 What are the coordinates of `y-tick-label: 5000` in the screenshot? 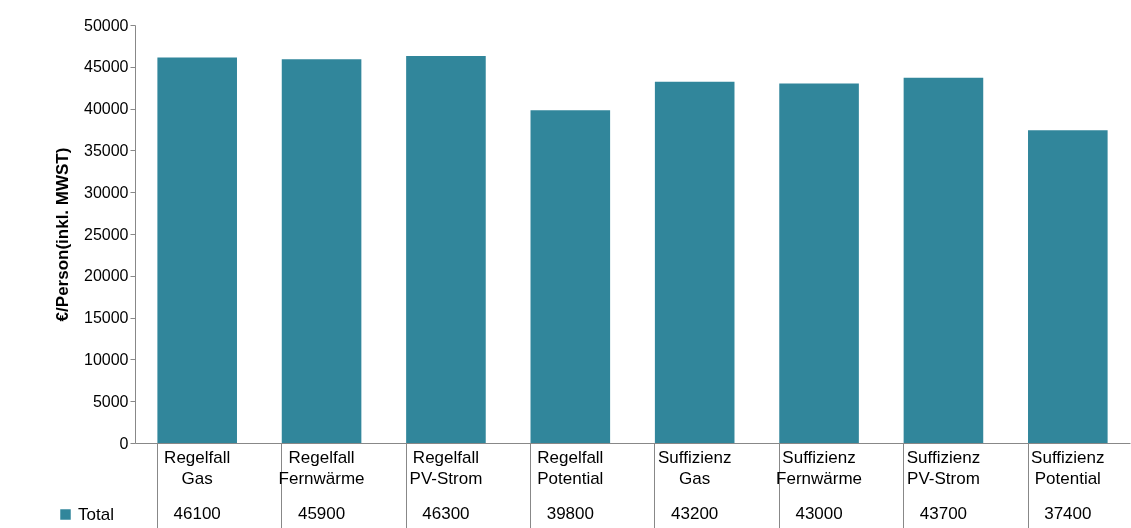 It's located at (110, 401).